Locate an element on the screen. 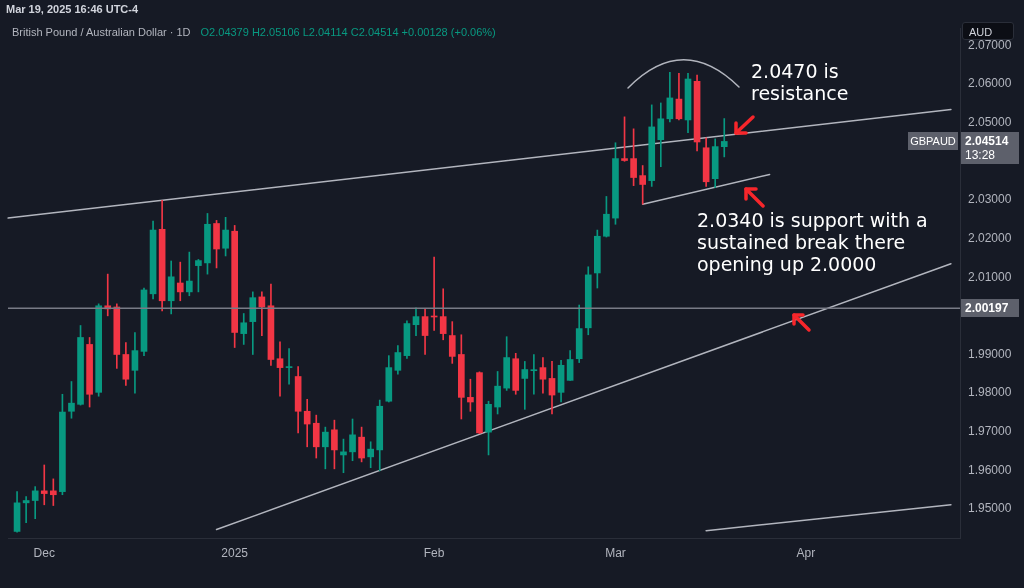  y-tick-label: 2.06000 is located at coordinates (990, 83).